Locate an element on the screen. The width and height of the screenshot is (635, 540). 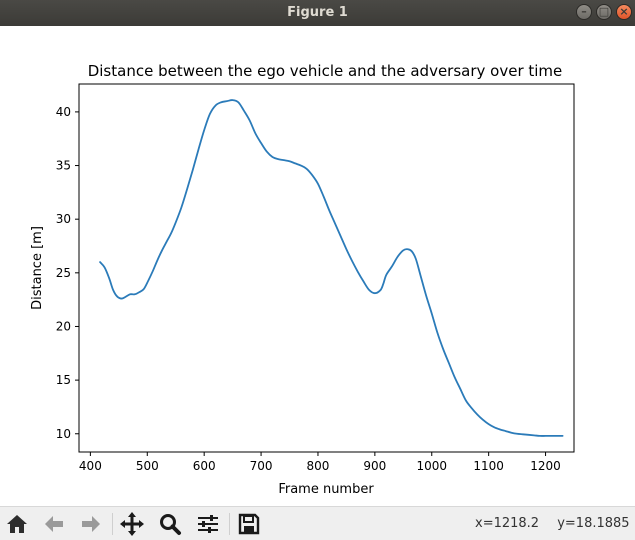
x-tick-label: 1100 is located at coordinates (488, 466).